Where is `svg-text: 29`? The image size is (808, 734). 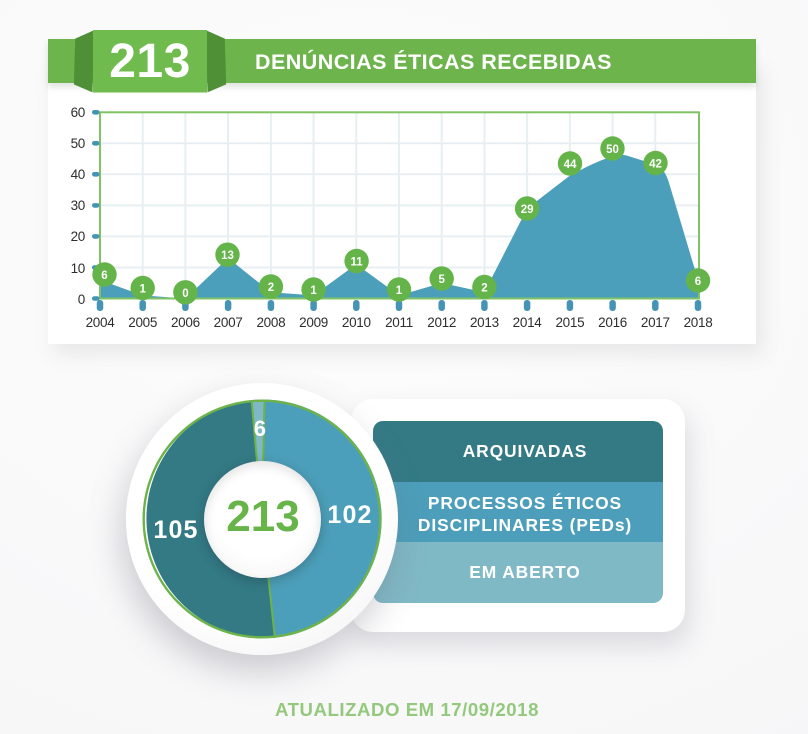
svg-text: 29 is located at coordinates (527, 210).